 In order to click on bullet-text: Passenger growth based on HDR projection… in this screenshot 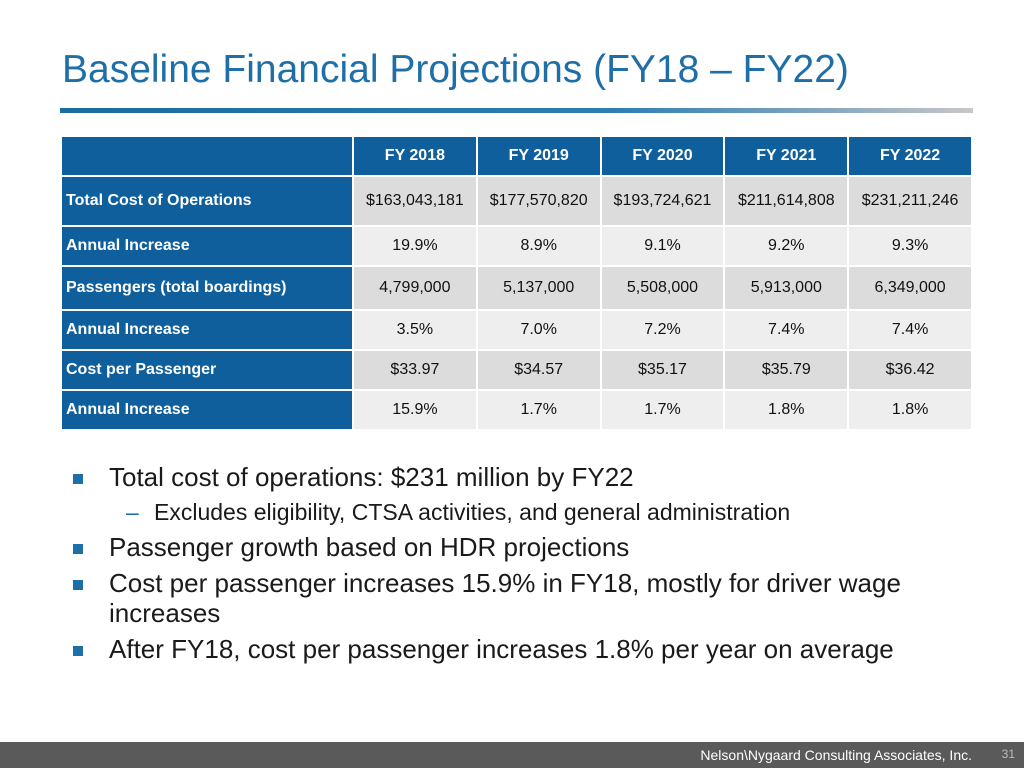, I will do `click(369, 547)`.